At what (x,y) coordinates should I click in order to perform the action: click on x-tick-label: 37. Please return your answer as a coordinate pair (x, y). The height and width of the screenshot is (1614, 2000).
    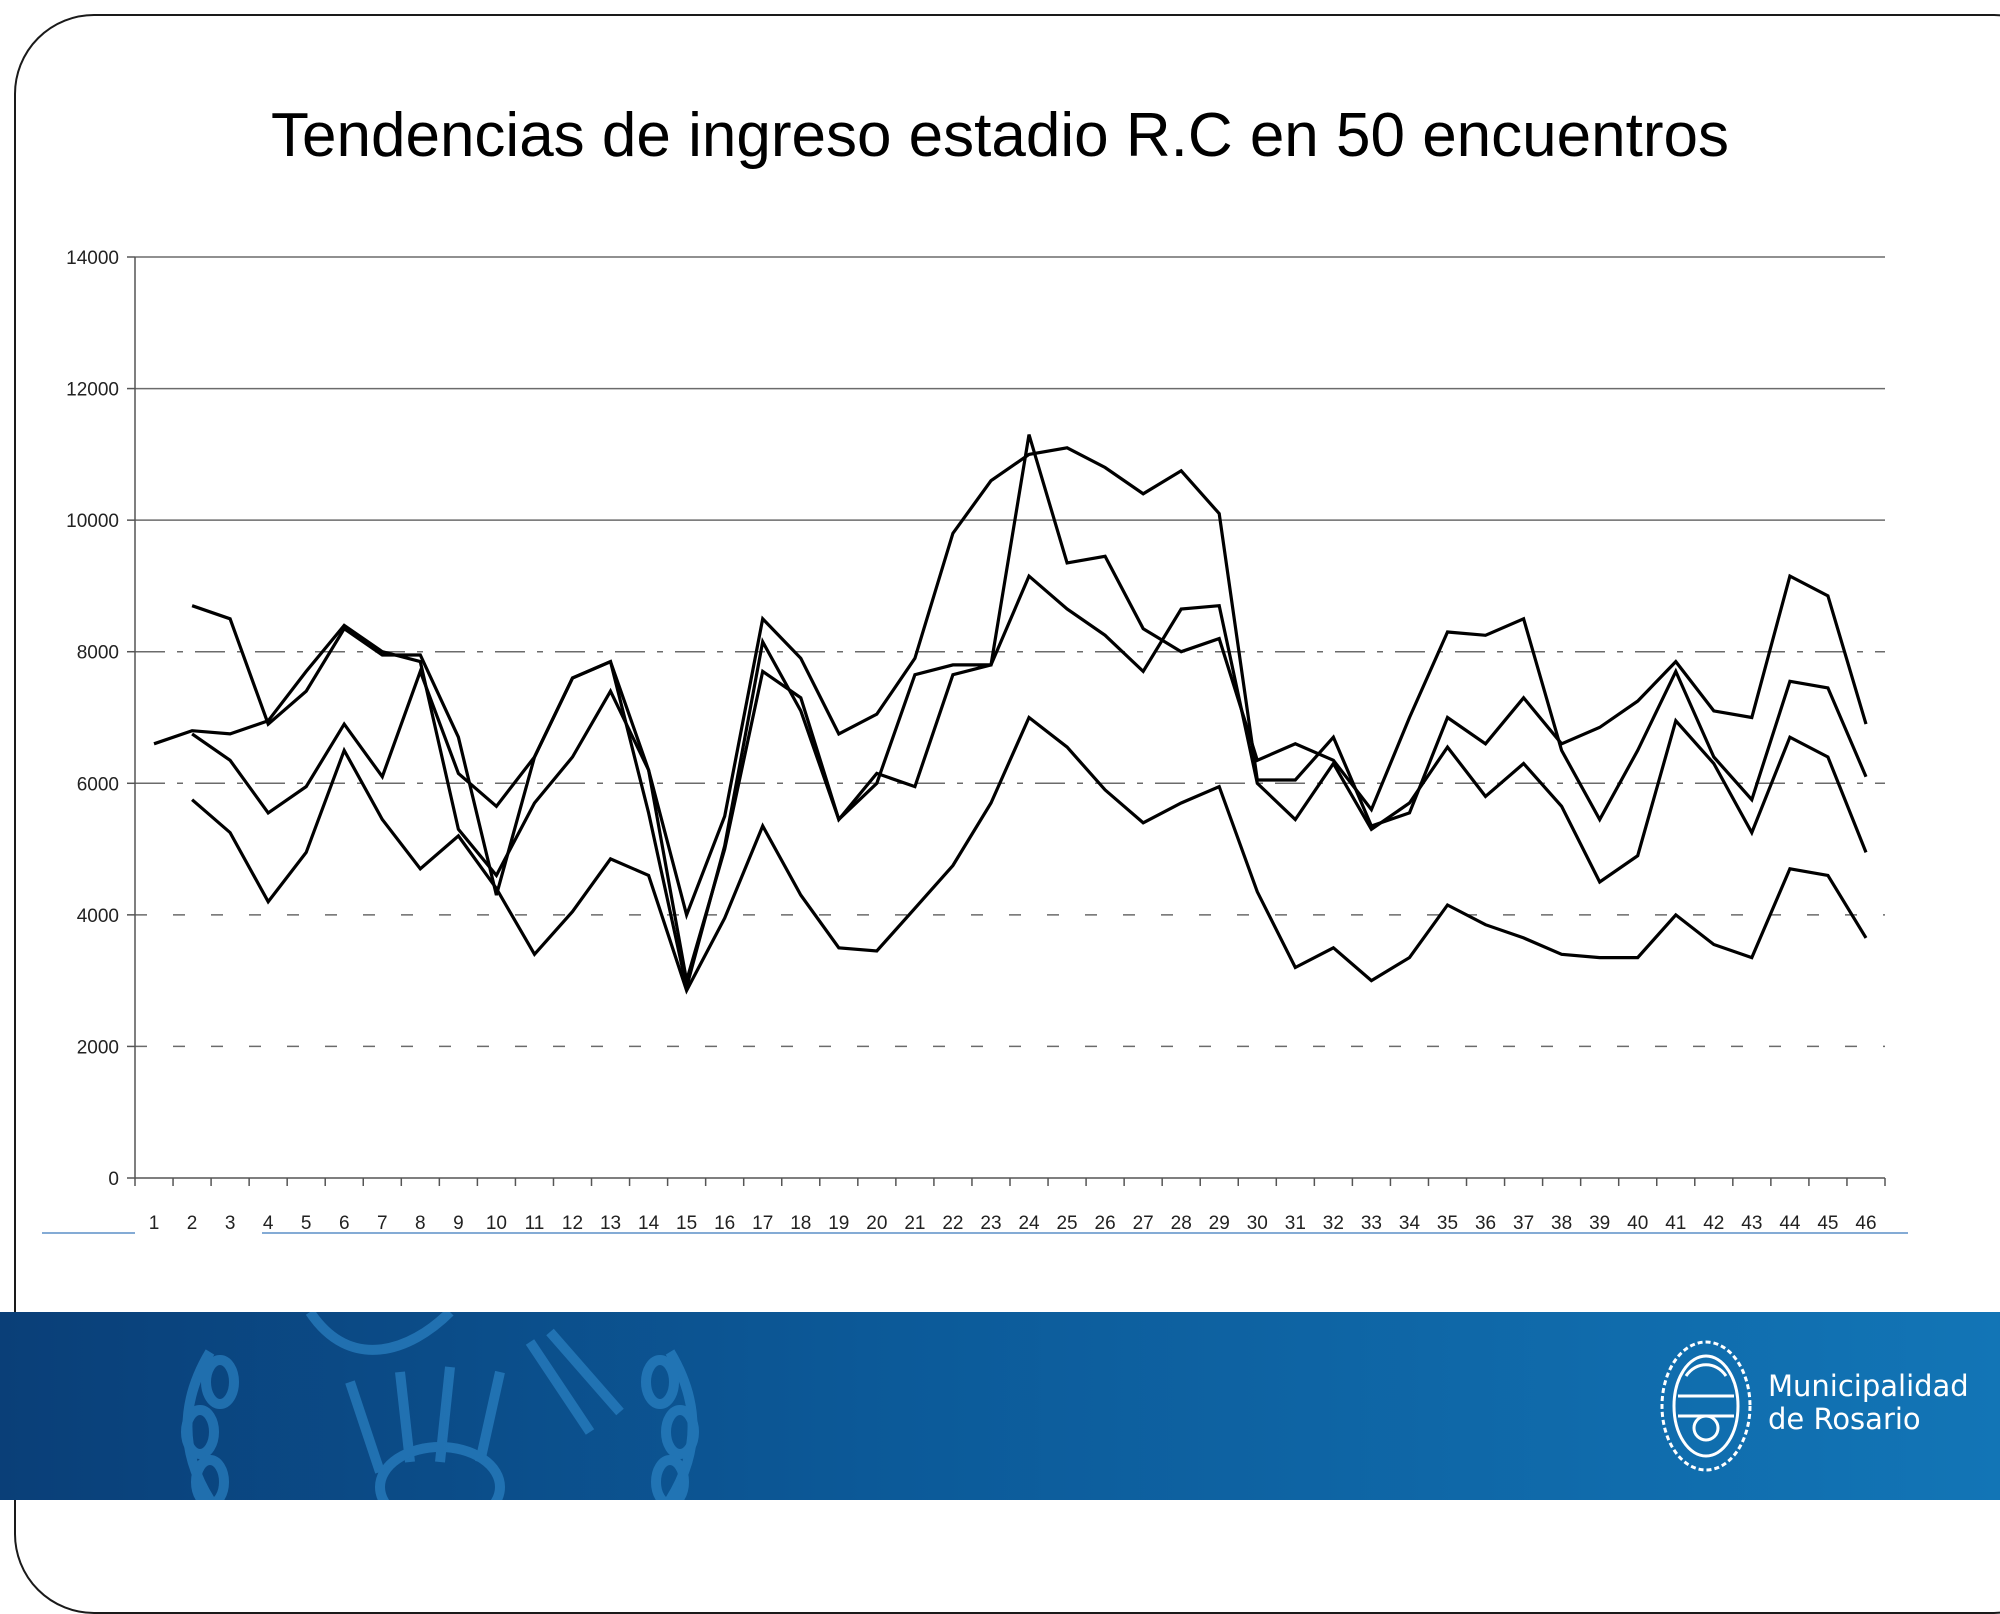
    Looking at the image, I should click on (1523, 1223).